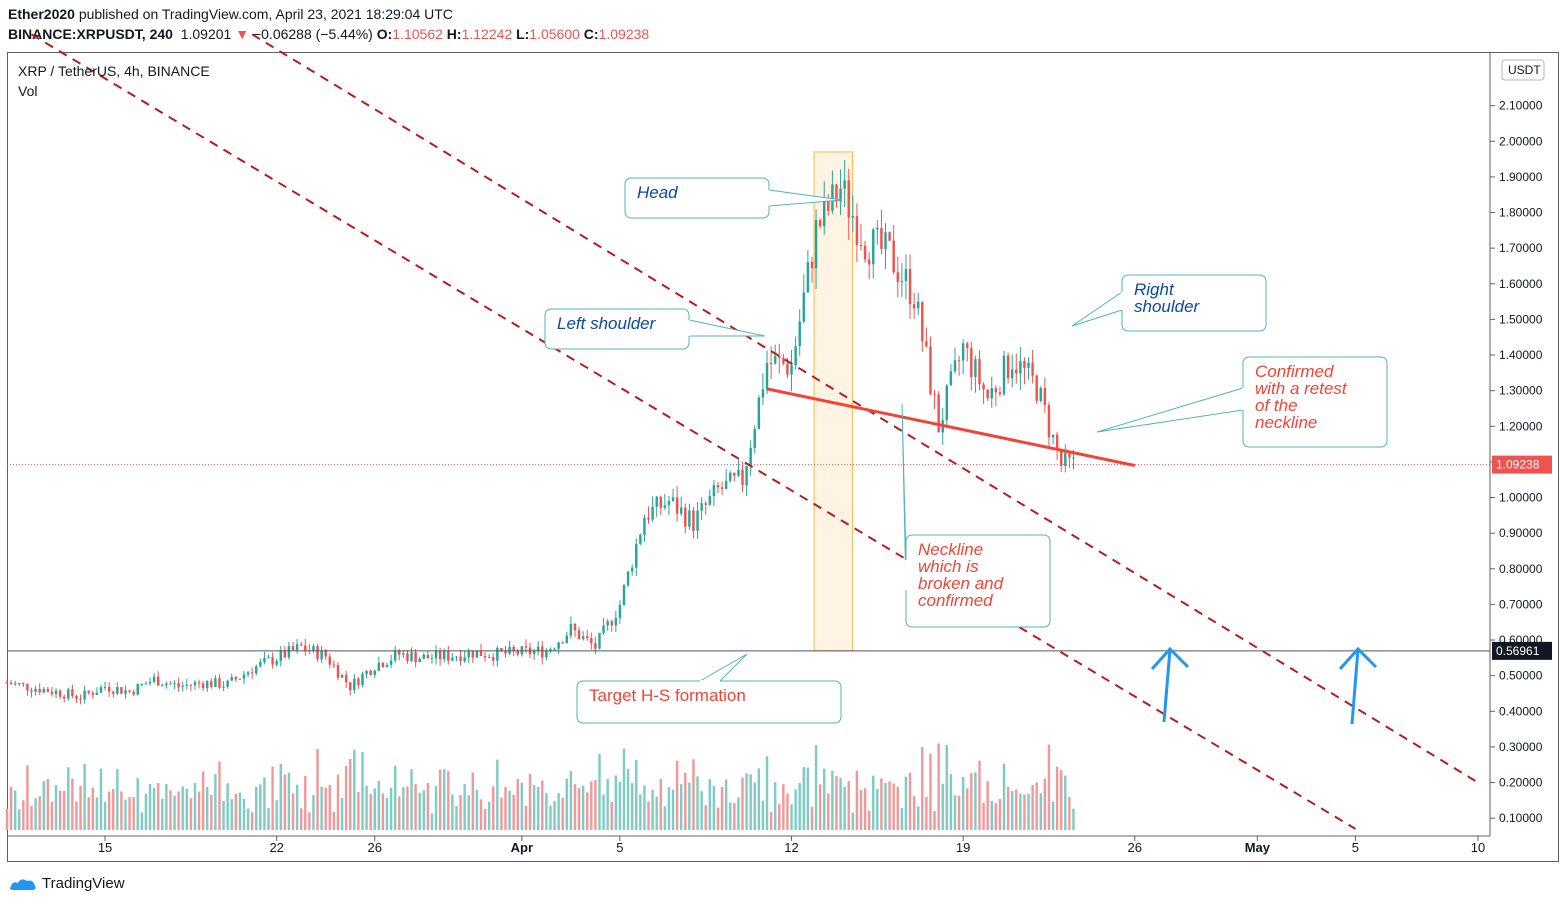 The height and width of the screenshot is (907, 1567). I want to click on legend-title: XRP / TetherUS, 4h, BINANCE, so click(114, 71).